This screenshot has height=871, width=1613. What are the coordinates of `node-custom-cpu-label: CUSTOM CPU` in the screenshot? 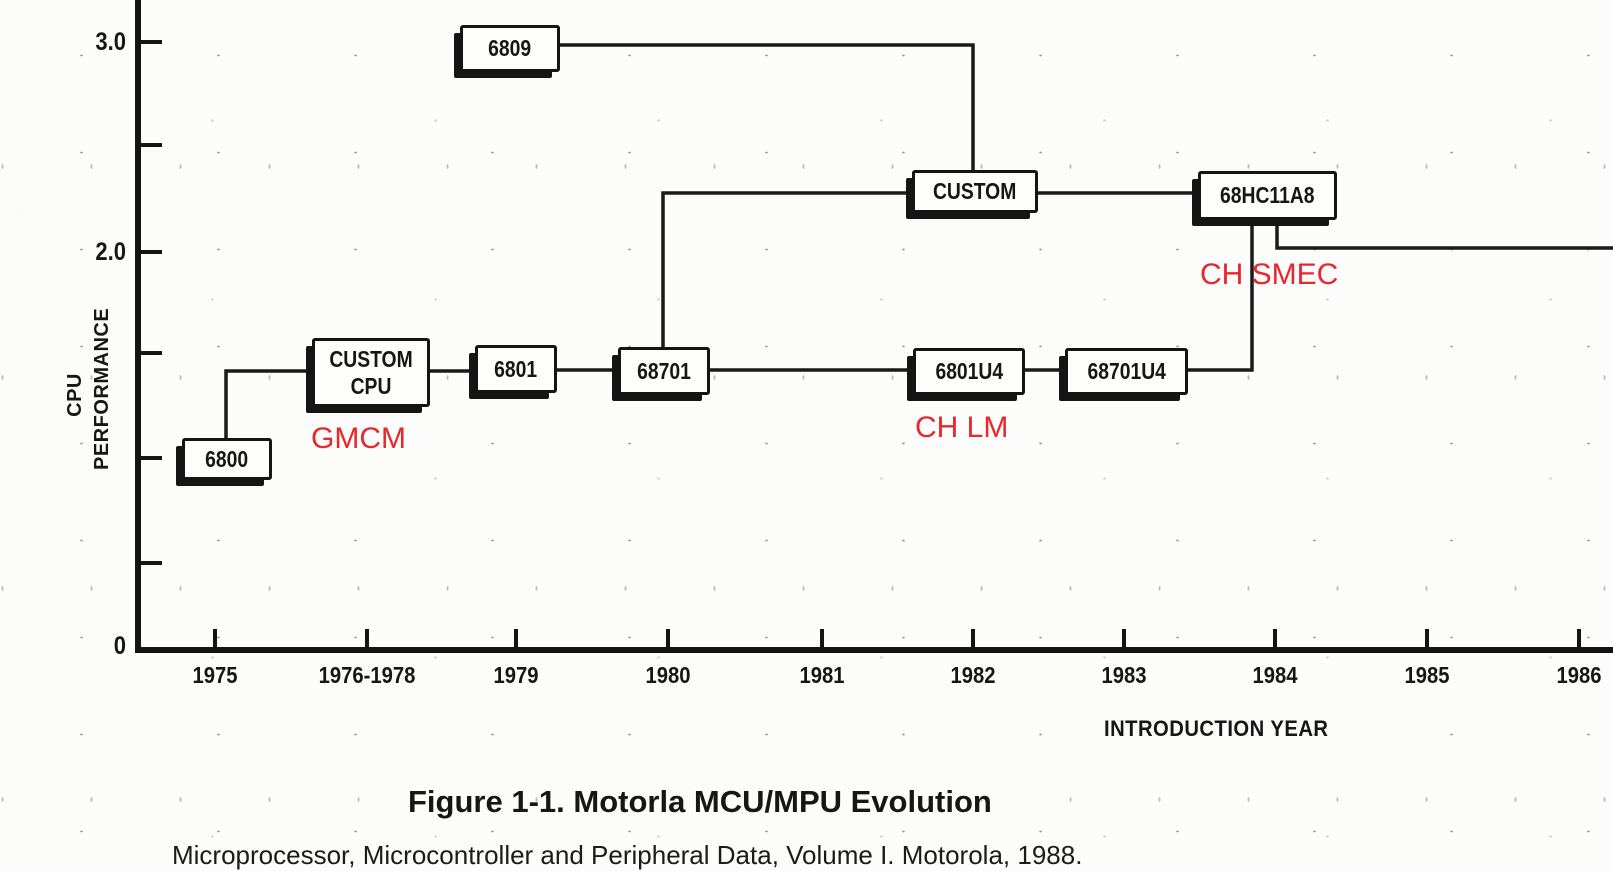 It's located at (371, 372).